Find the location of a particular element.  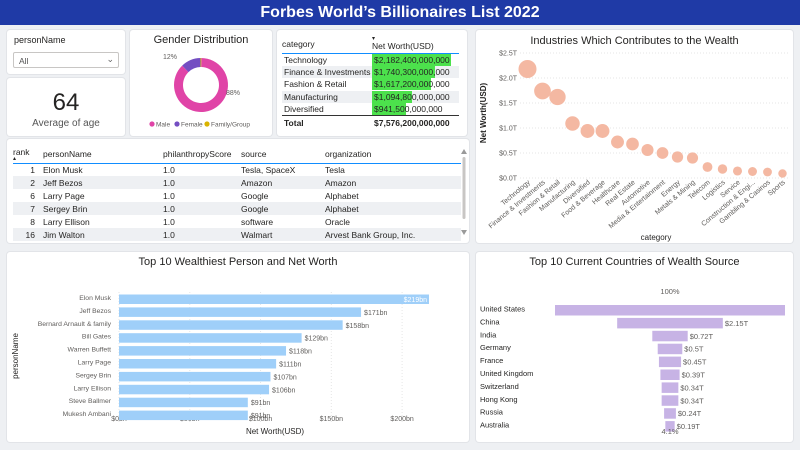

data-label: $111bn is located at coordinates (290, 365).